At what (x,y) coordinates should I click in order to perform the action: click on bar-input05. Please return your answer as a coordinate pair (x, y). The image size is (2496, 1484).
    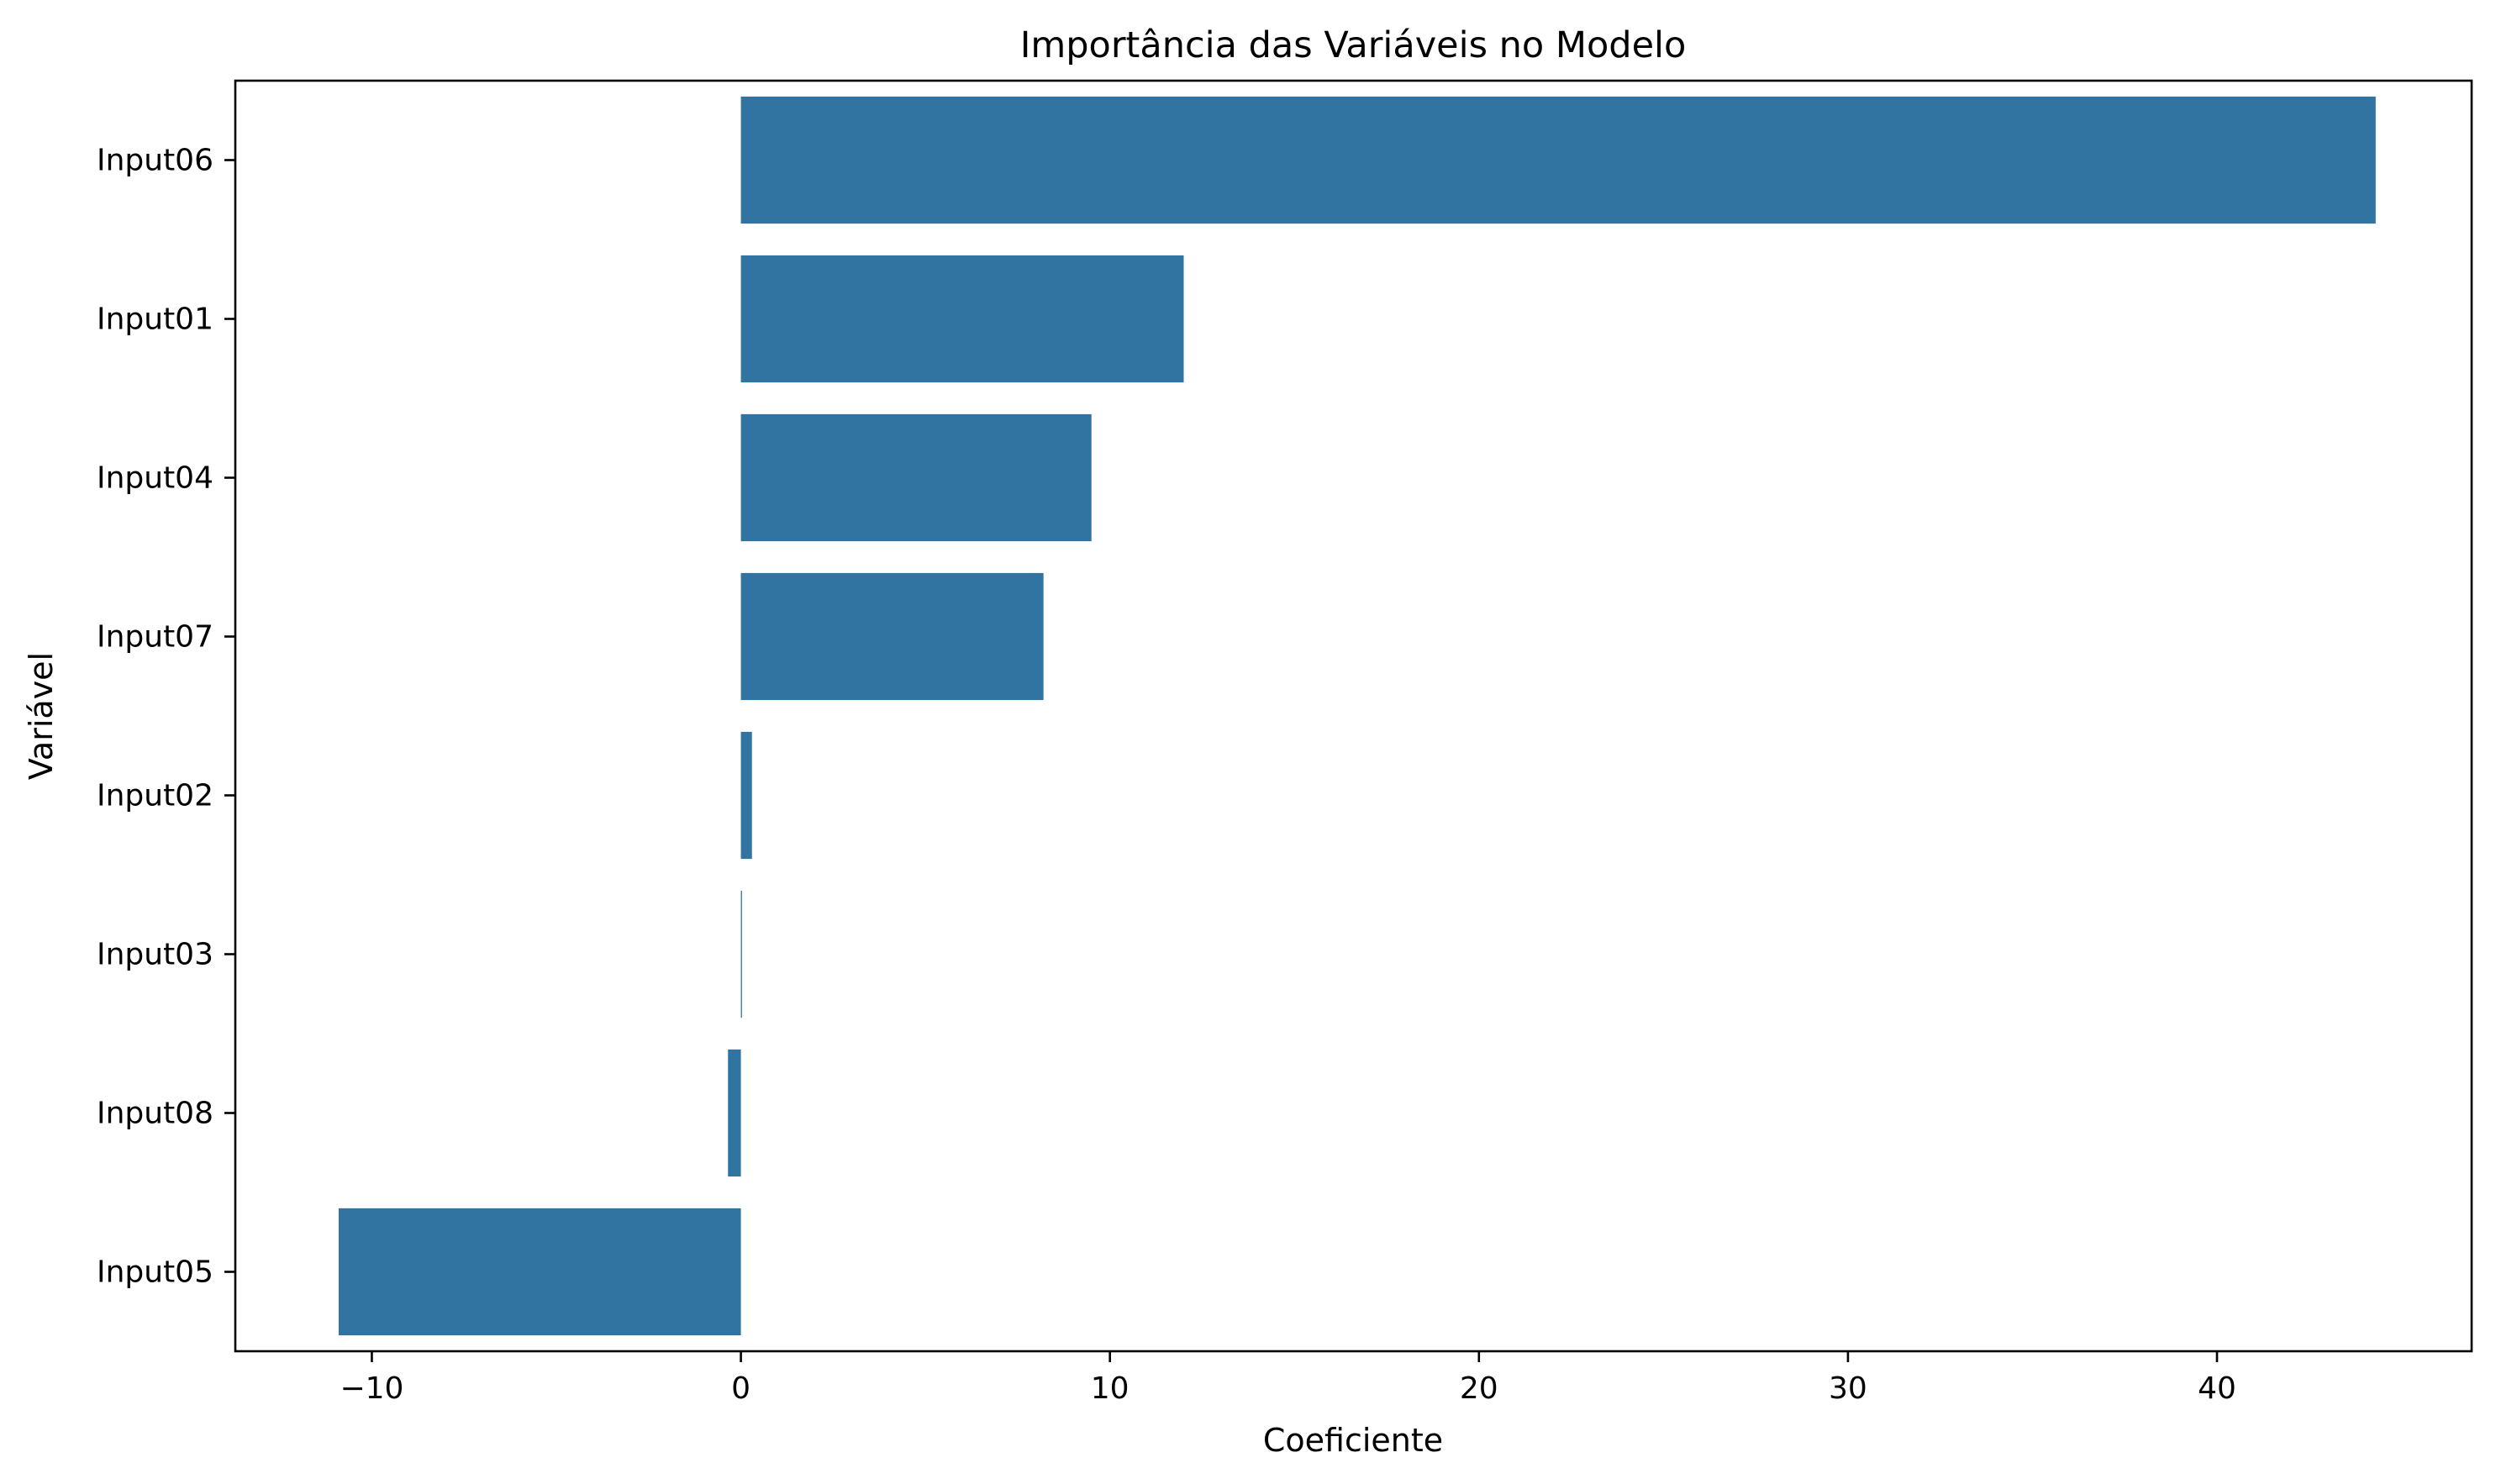
    Looking at the image, I should click on (539, 1272).